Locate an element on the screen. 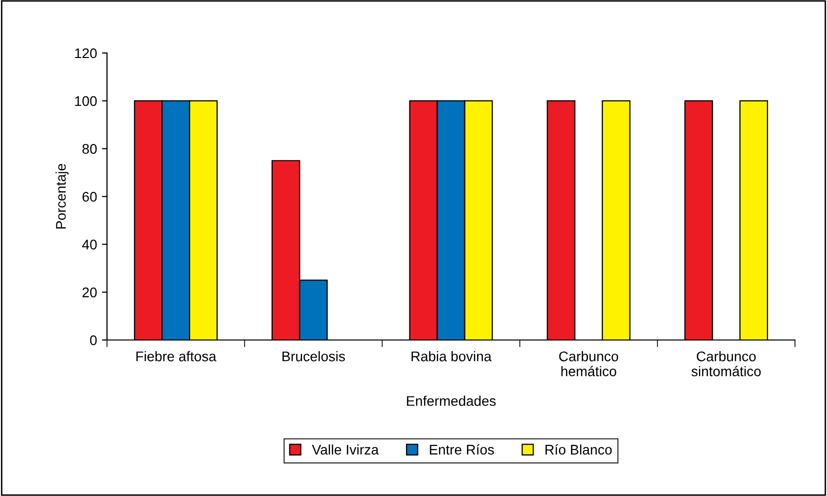  x-tick-label: Brucelosis is located at coordinates (313, 356).